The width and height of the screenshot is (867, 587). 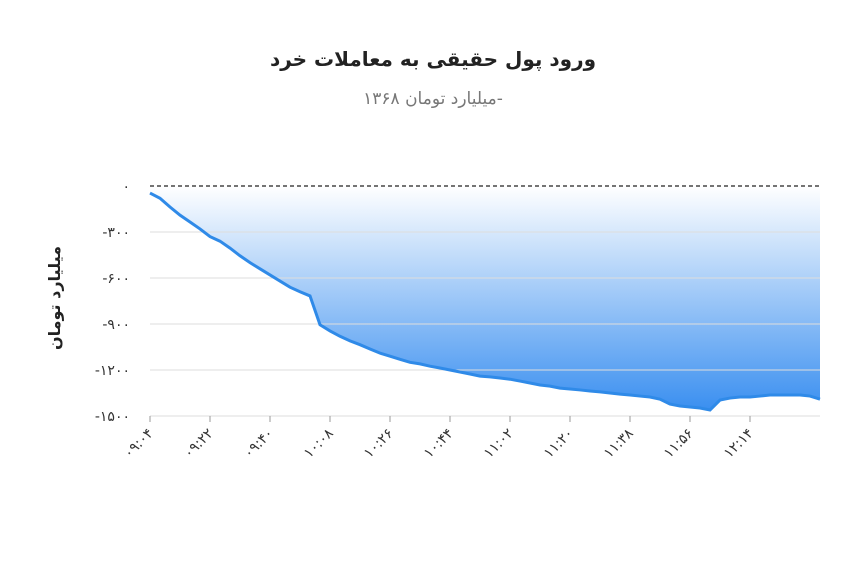 I want to click on x-tick-label: ۱۱:۰۲, so click(x=499, y=444).